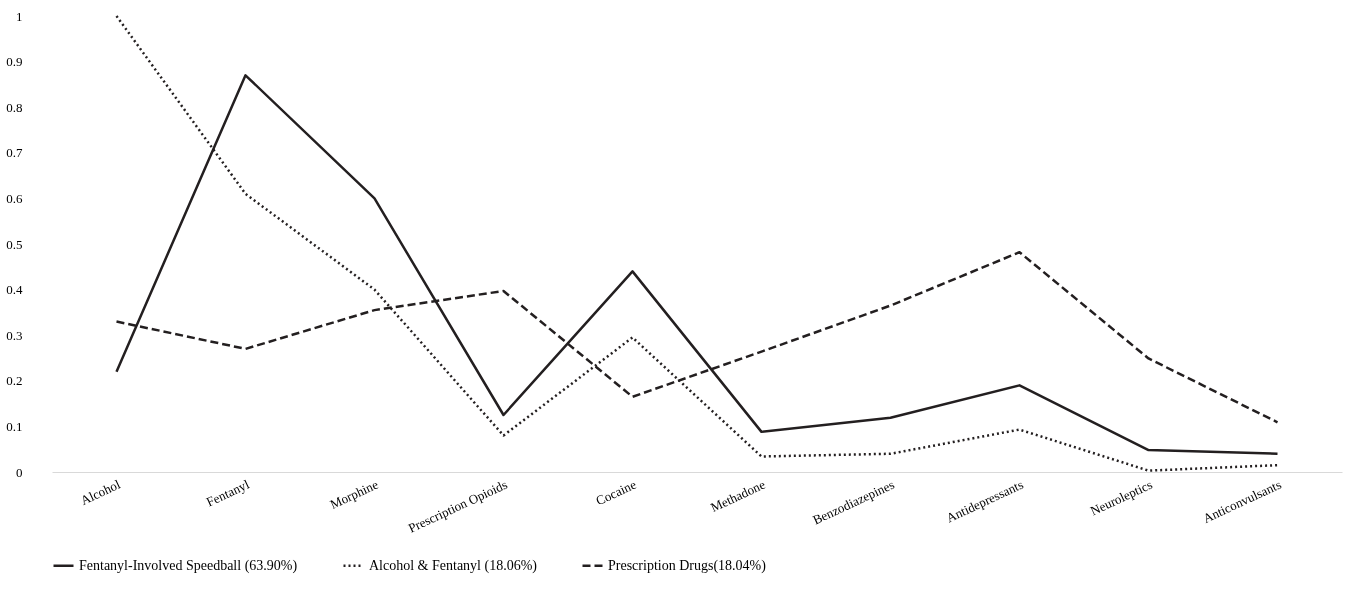 This screenshot has height=616, width=1368. What do you see at coordinates (14, 290) in the screenshot?
I see `y-tick-label: 0.4` at bounding box center [14, 290].